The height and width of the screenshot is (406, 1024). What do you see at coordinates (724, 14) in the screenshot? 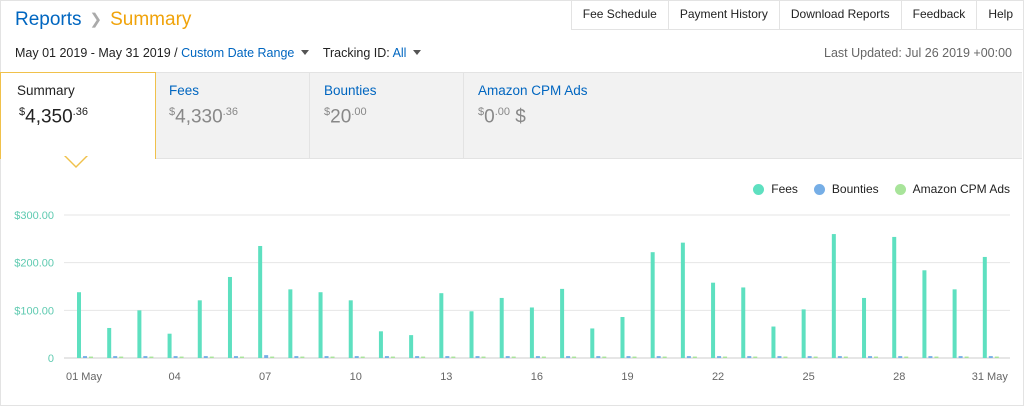
I see `payment-history-link: Payment History` at bounding box center [724, 14].